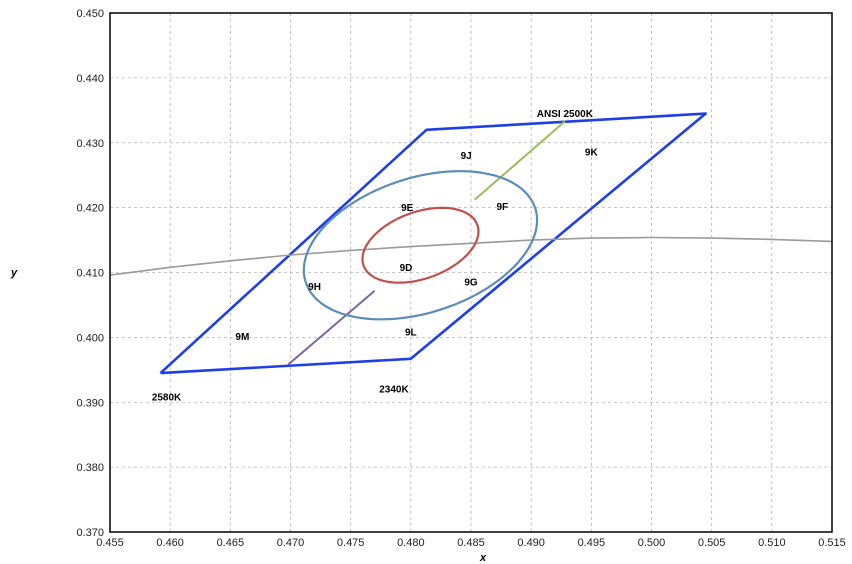 The height and width of the screenshot is (564, 852). What do you see at coordinates (167, 397) in the screenshot?
I see `cct-label: 2580K` at bounding box center [167, 397].